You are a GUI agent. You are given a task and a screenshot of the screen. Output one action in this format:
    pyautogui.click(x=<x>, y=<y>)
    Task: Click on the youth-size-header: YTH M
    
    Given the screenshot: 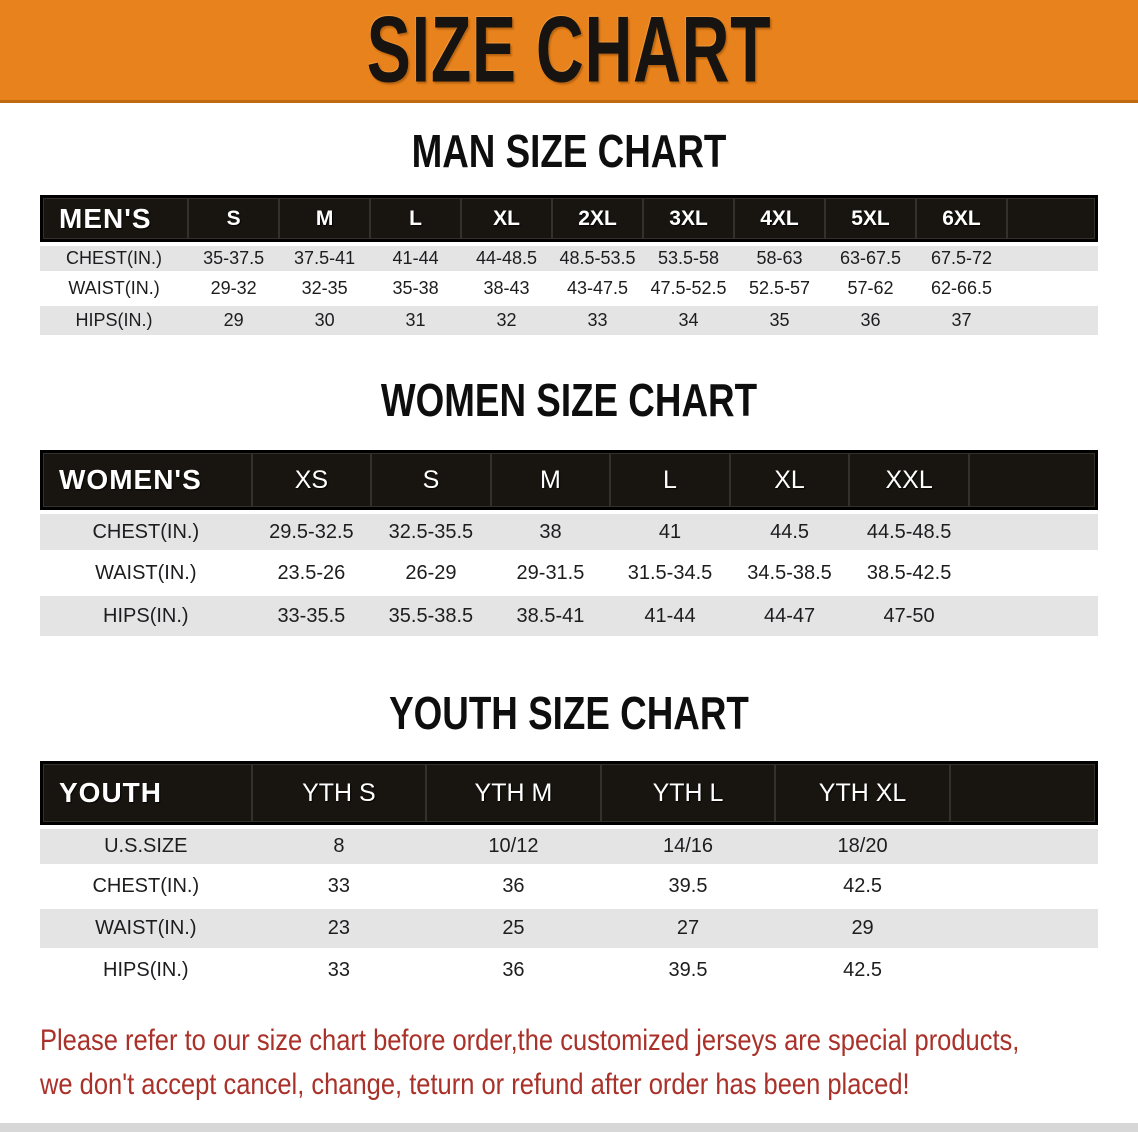 What is the action you would take?
    pyautogui.click(x=513, y=793)
    